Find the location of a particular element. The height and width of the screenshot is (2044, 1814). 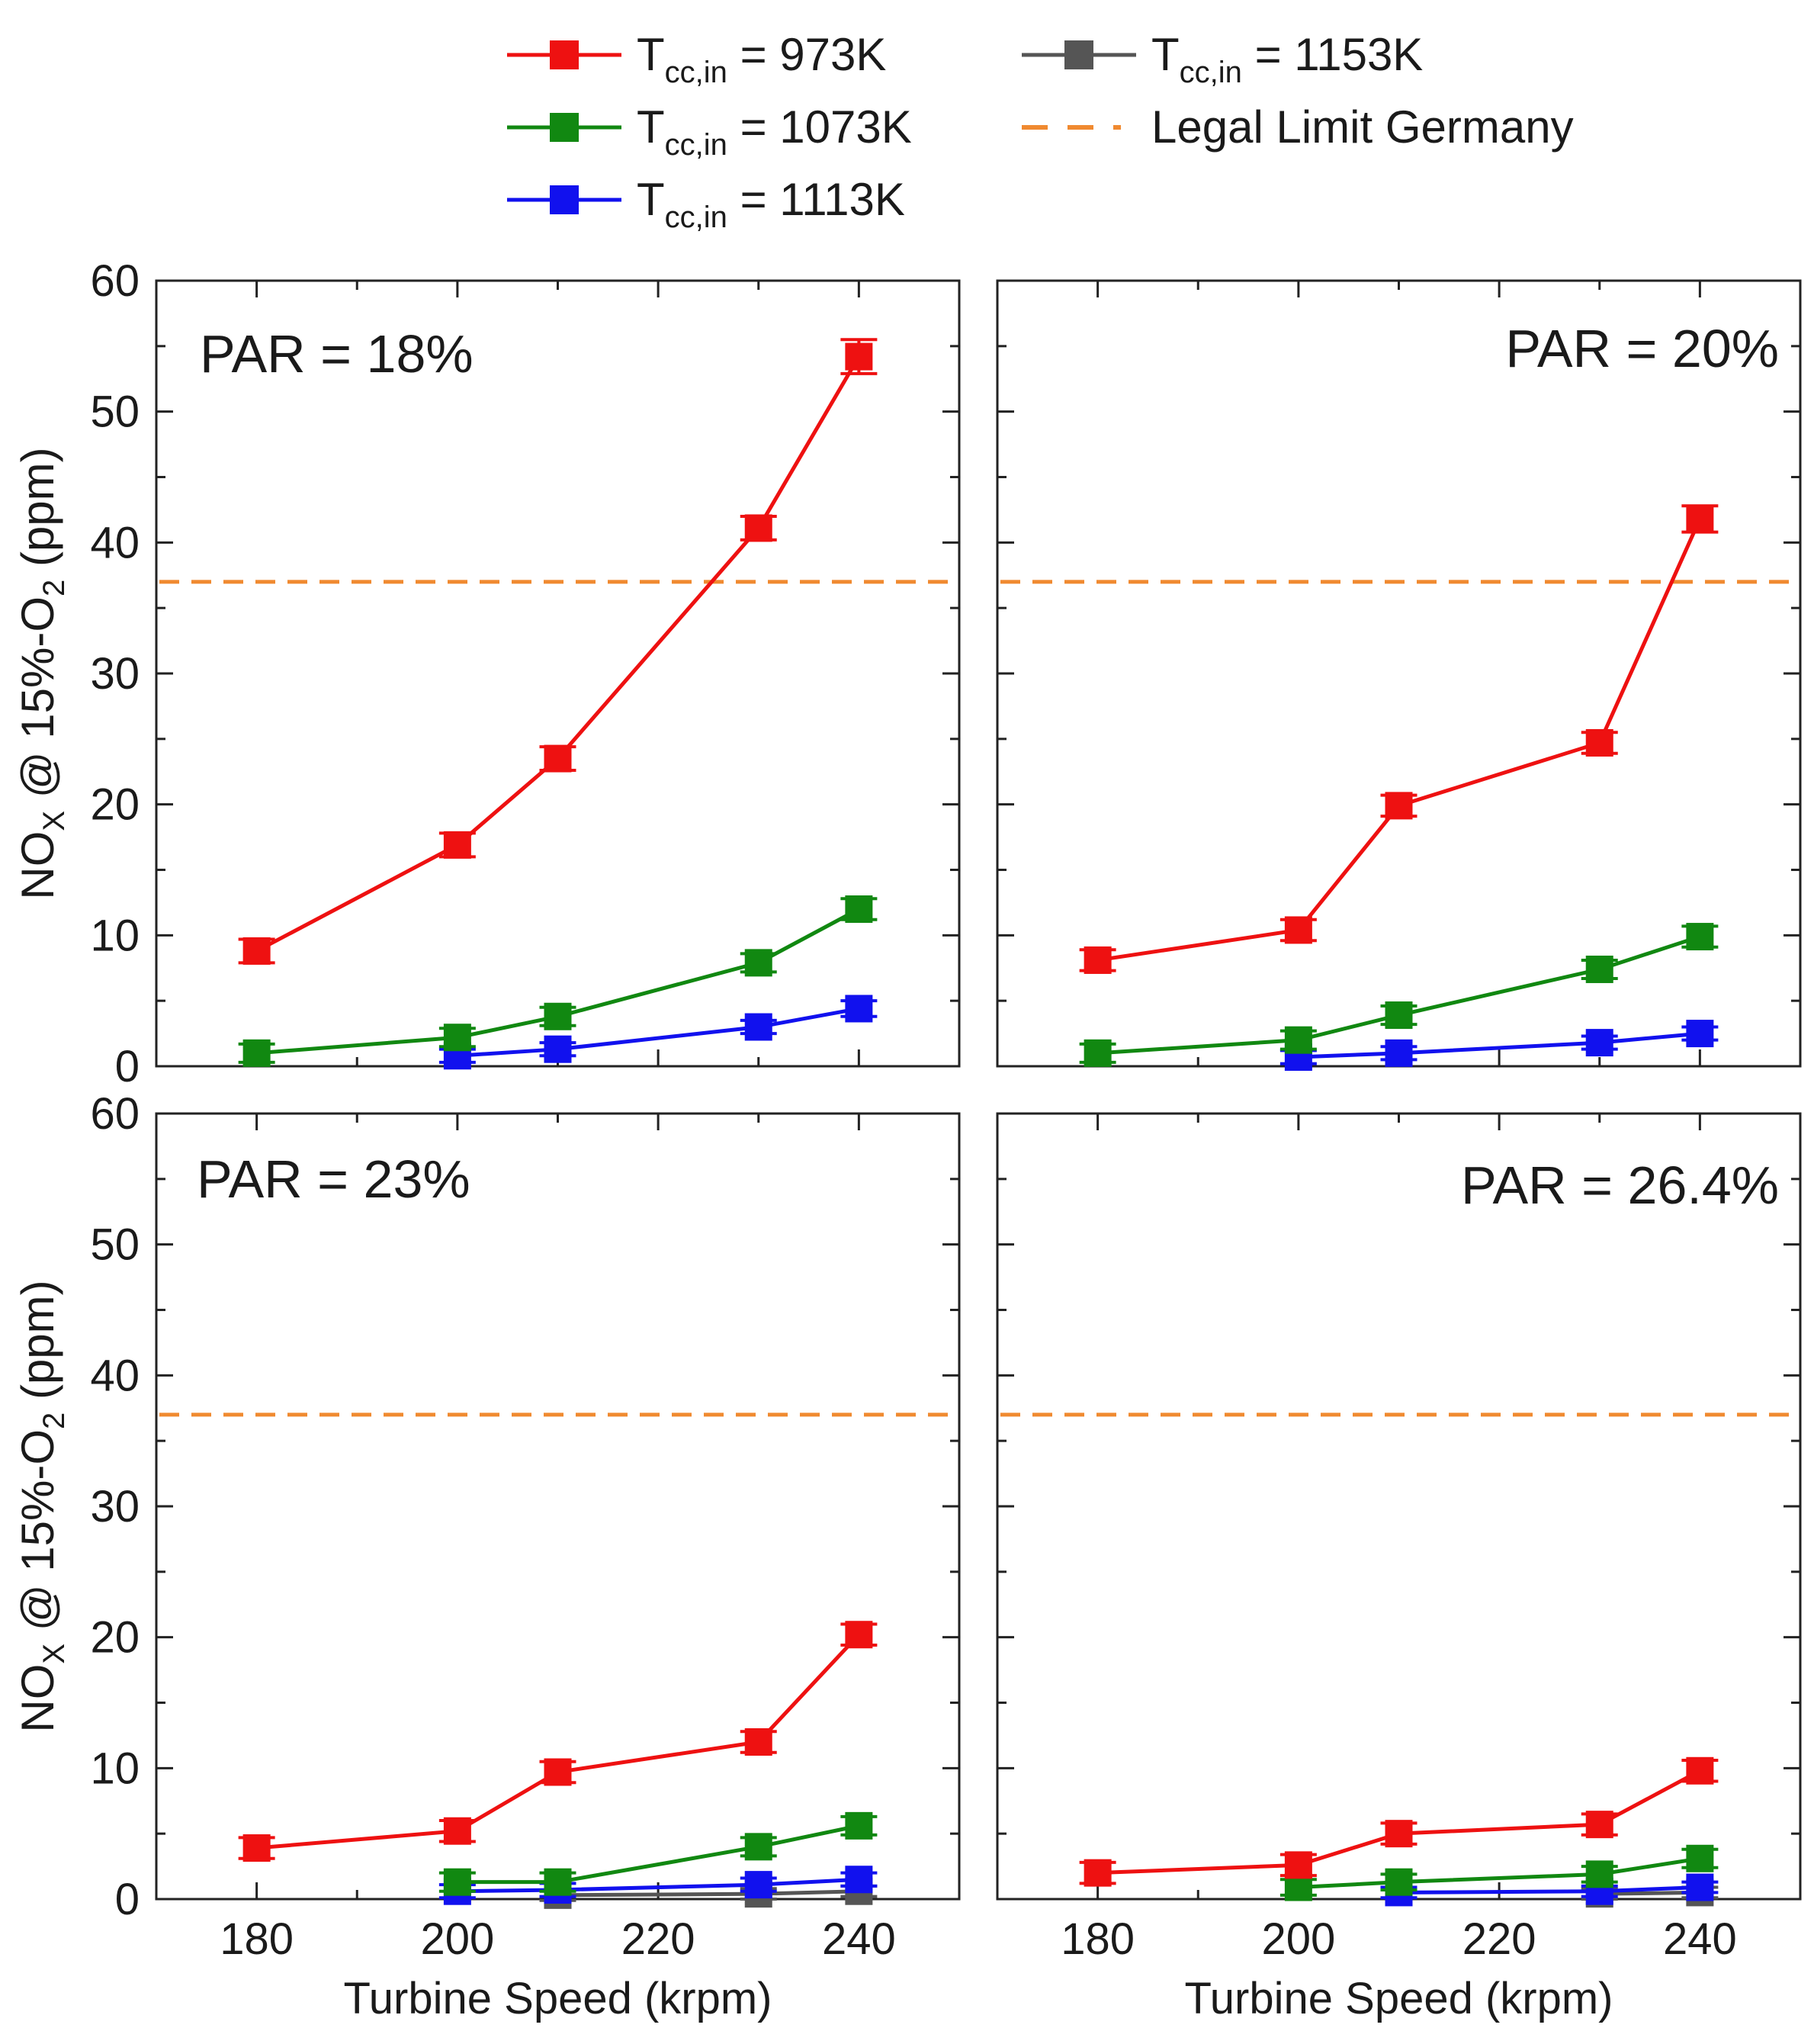

square-icon is located at coordinates (564, 127).